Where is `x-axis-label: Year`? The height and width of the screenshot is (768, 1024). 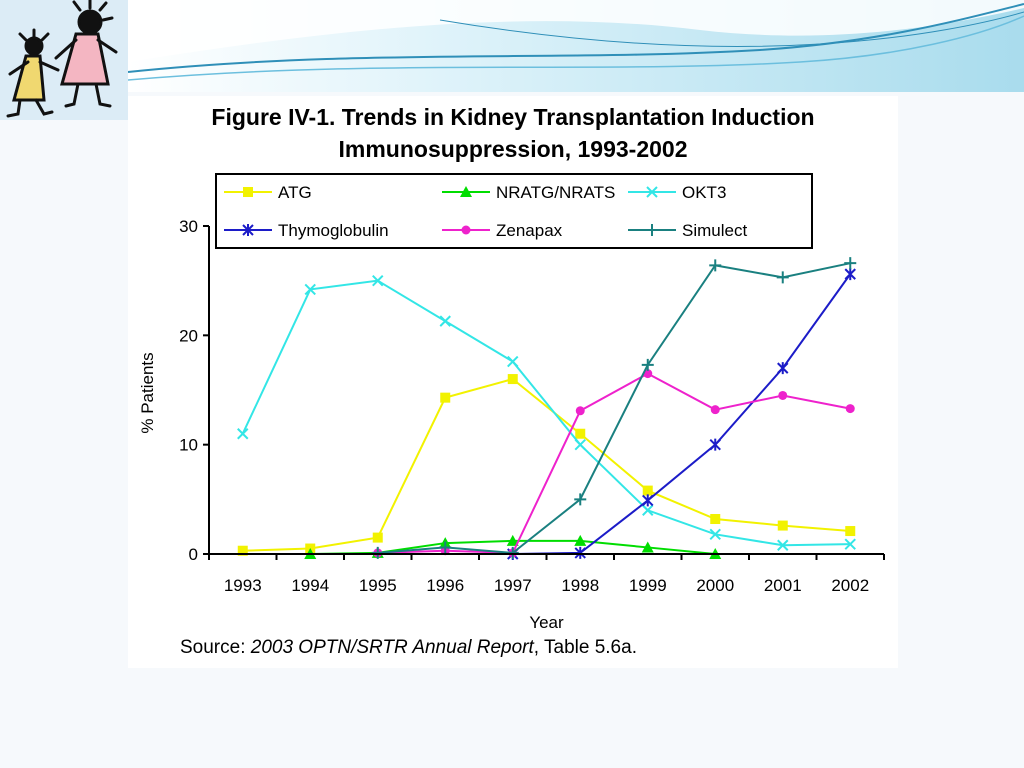
x-axis-label: Year is located at coordinates (546, 622).